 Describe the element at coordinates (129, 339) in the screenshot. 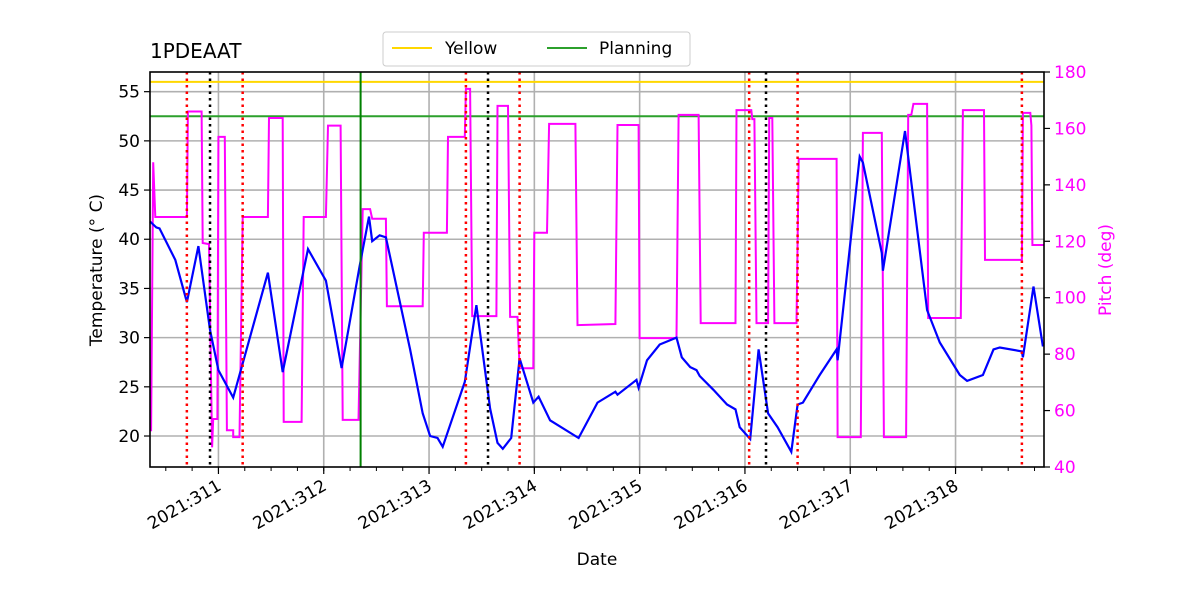

I see `y-tick-label: 30` at that location.